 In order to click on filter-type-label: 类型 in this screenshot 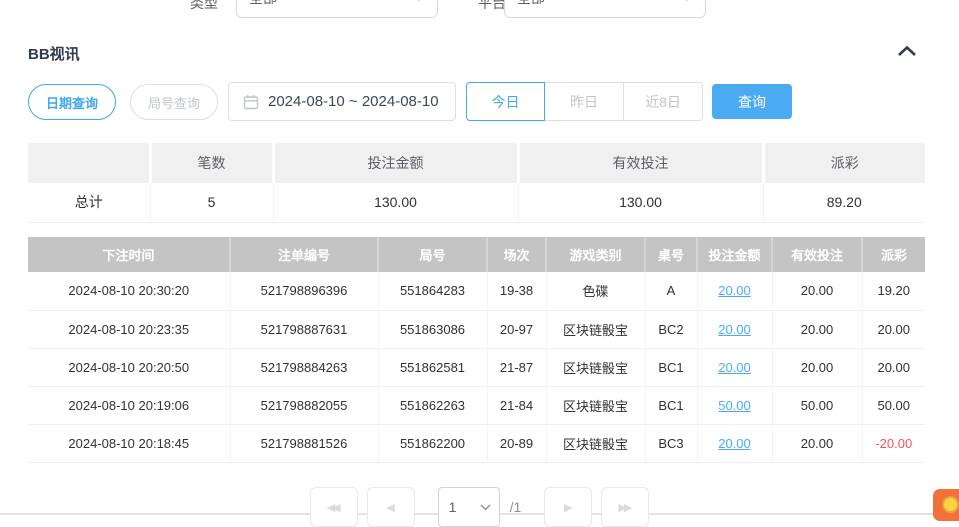, I will do `click(204, 5)`.